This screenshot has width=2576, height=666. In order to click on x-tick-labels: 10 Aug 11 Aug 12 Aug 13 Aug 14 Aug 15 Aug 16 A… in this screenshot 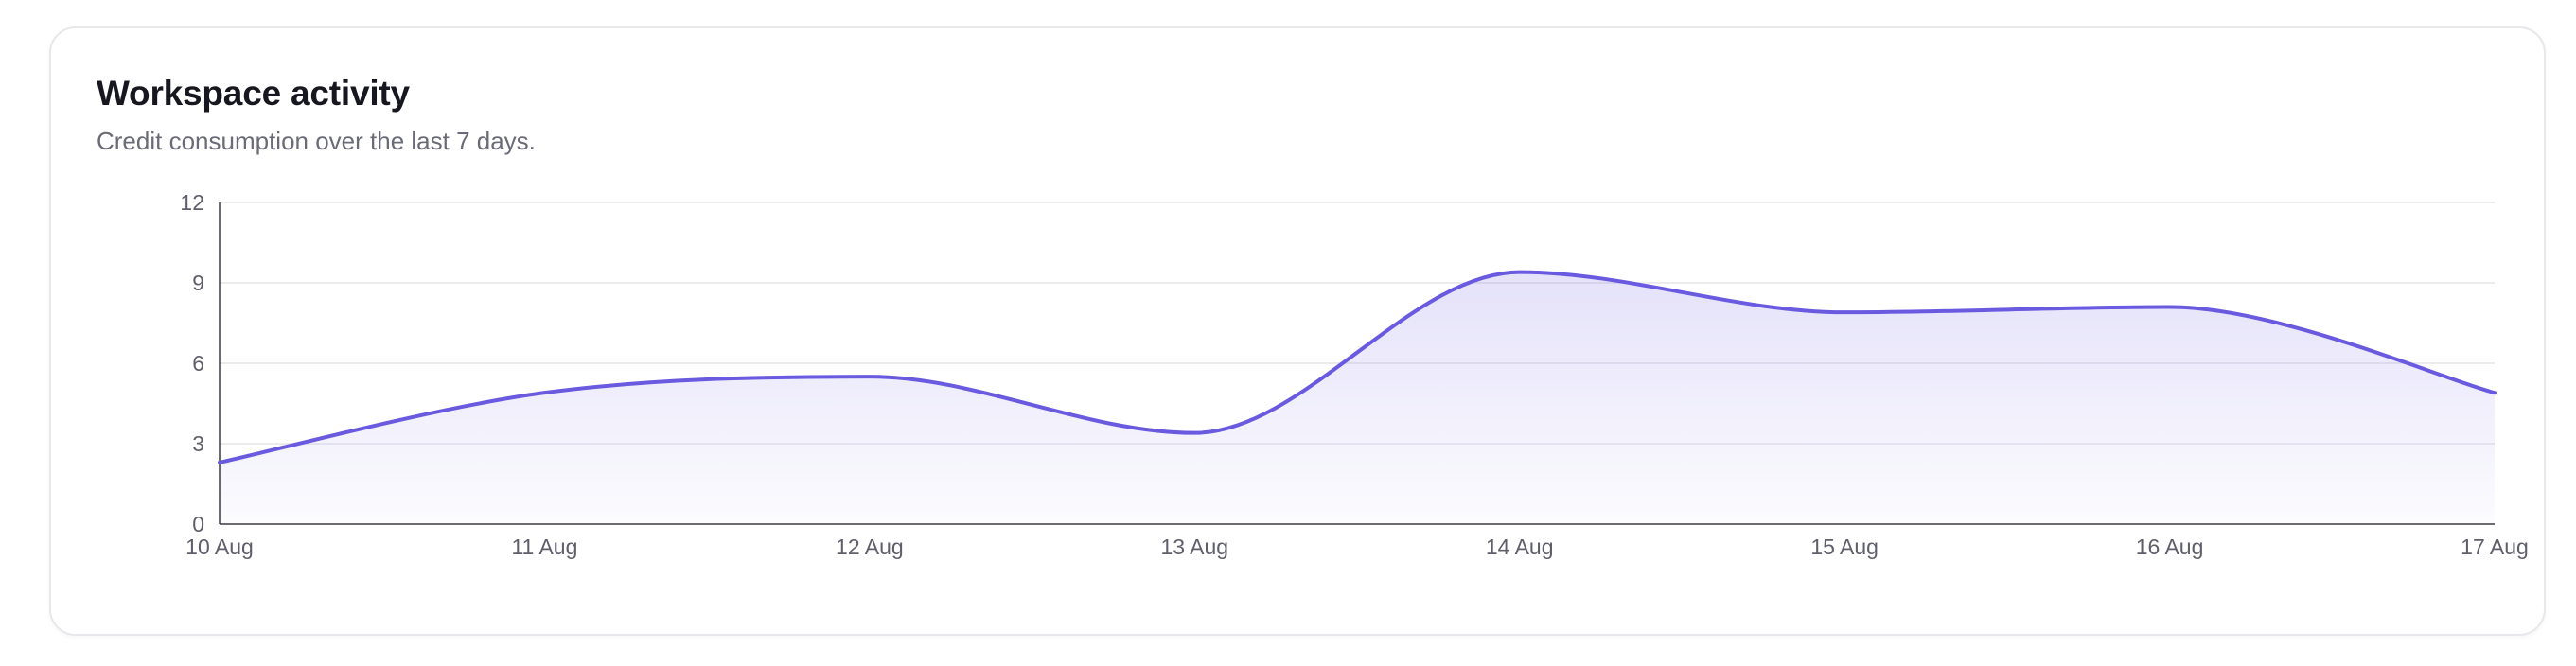, I will do `click(1357, 547)`.